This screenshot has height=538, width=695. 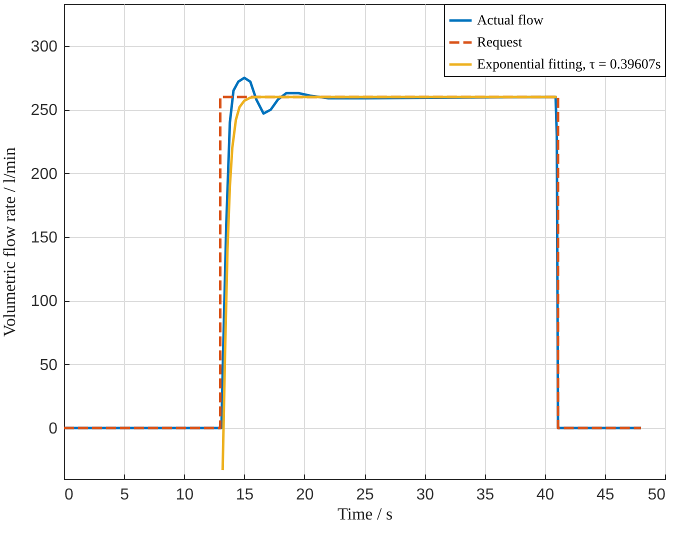 I want to click on x-tick-label: 5, so click(x=125, y=495).